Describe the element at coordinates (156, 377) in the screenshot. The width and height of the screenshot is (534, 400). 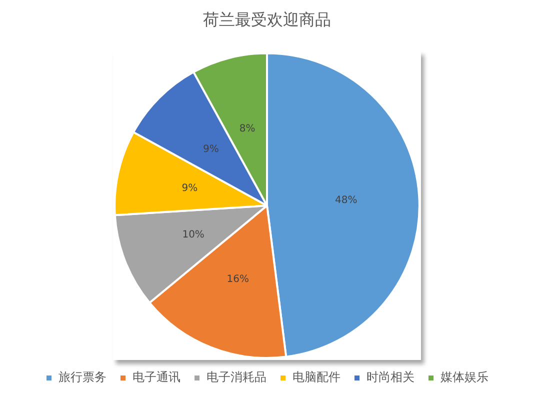
I see `legend-label: 电子通讯` at that location.